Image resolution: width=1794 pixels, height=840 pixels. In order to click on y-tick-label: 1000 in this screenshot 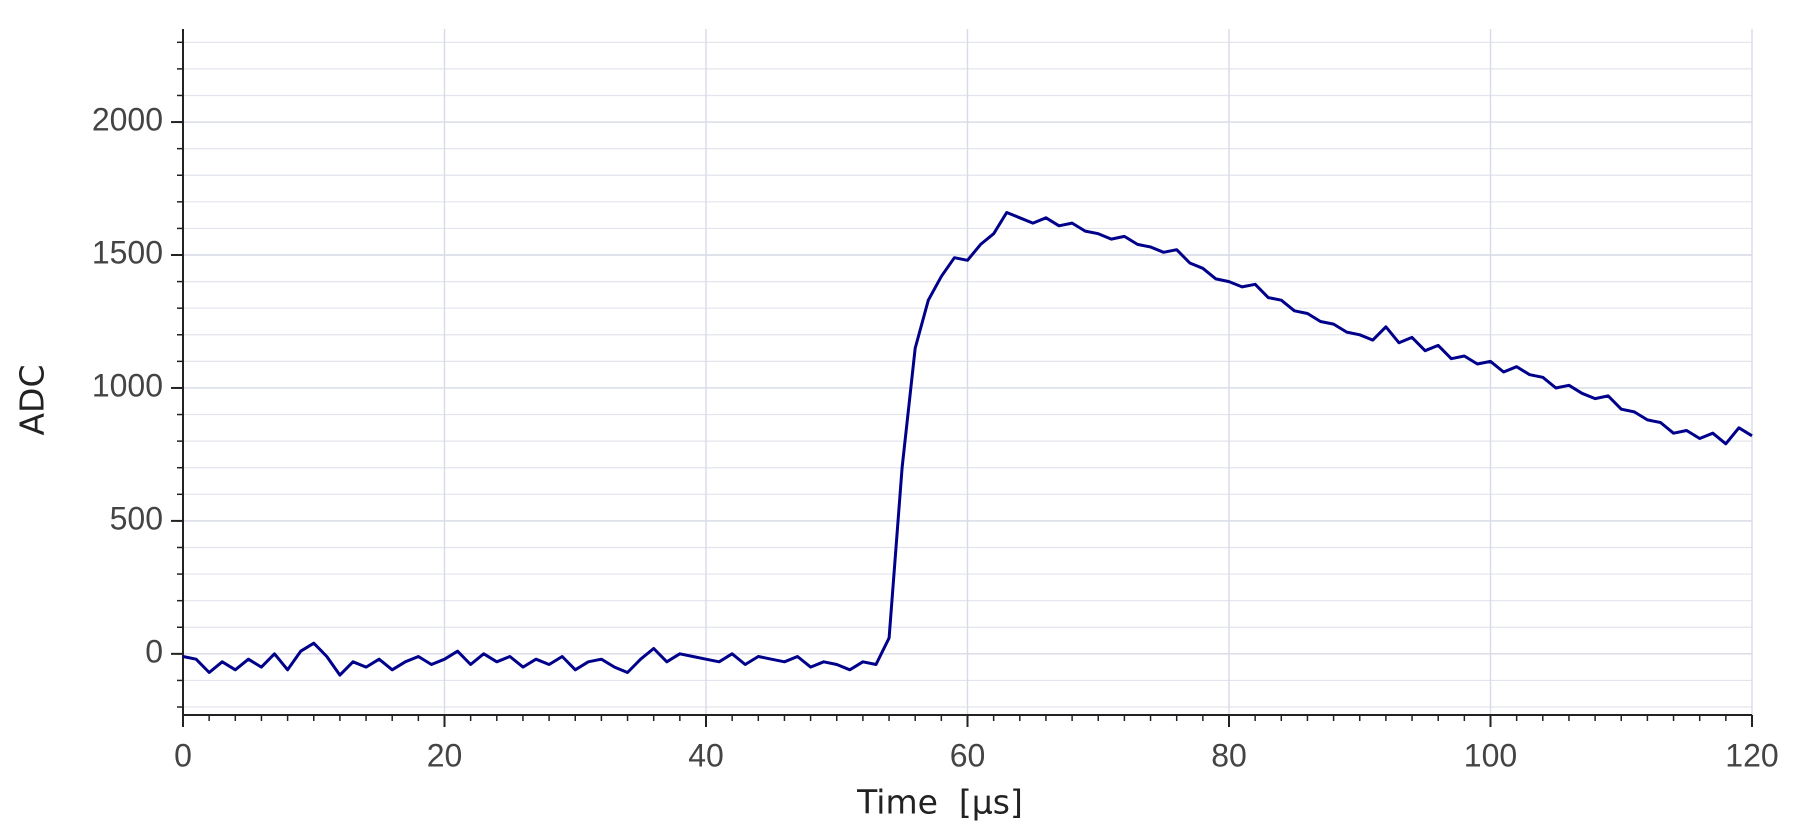, I will do `click(127, 385)`.